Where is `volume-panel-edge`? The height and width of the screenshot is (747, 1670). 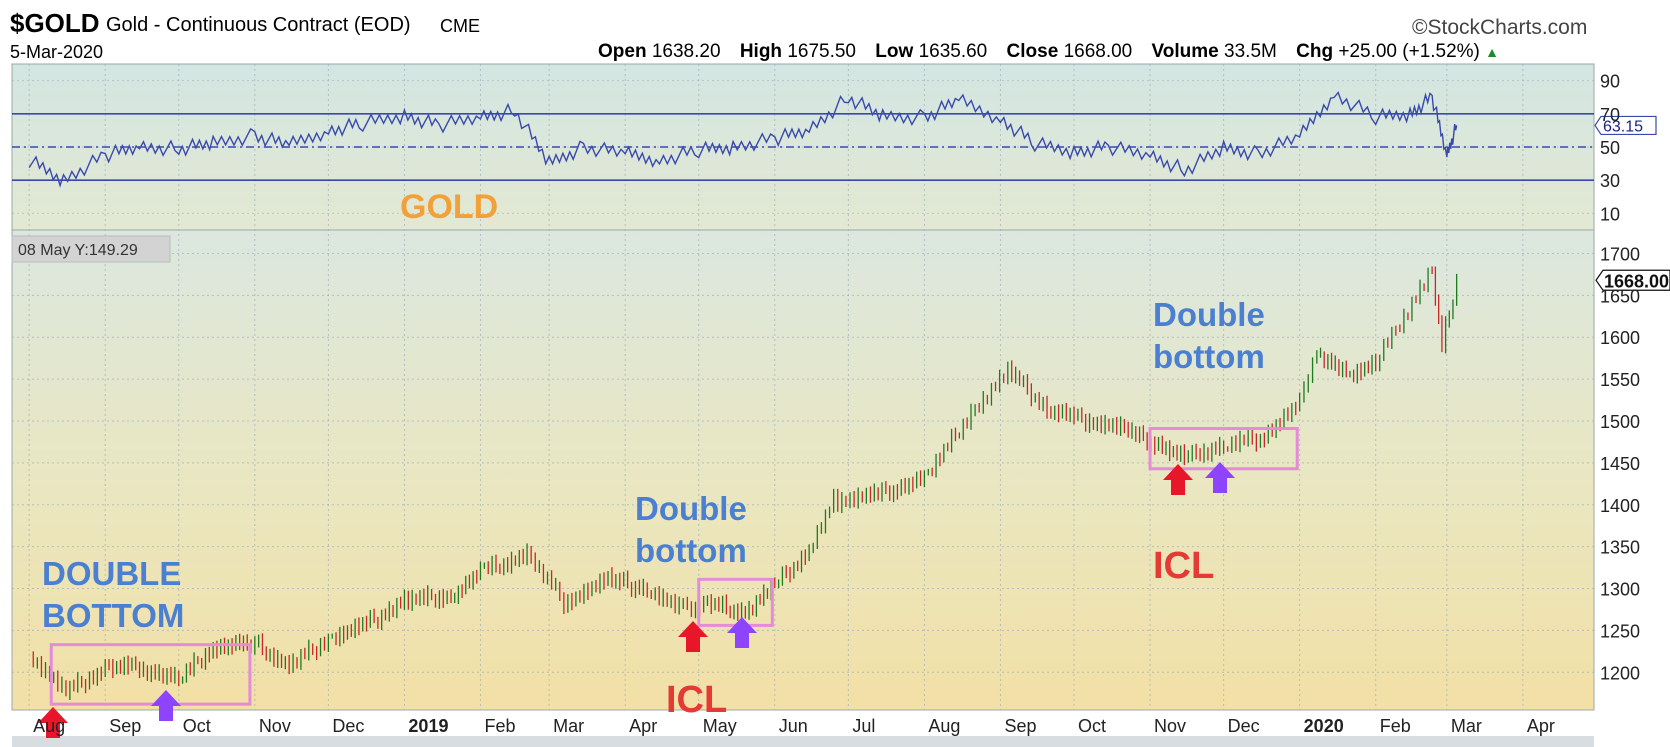 volume-panel-edge is located at coordinates (803, 741).